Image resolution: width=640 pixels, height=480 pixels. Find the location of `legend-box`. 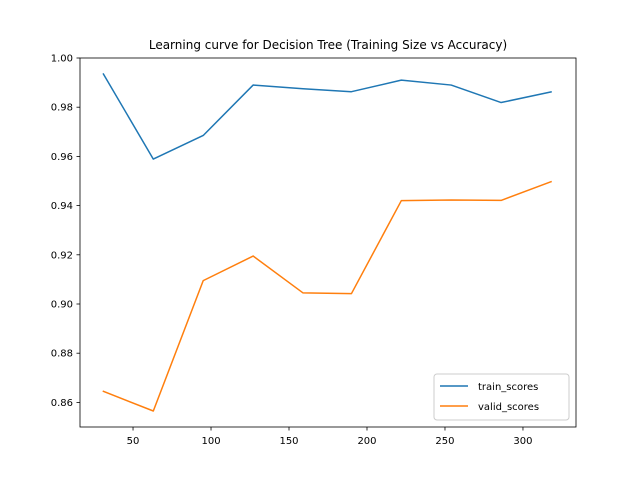

legend-box is located at coordinates (501, 397).